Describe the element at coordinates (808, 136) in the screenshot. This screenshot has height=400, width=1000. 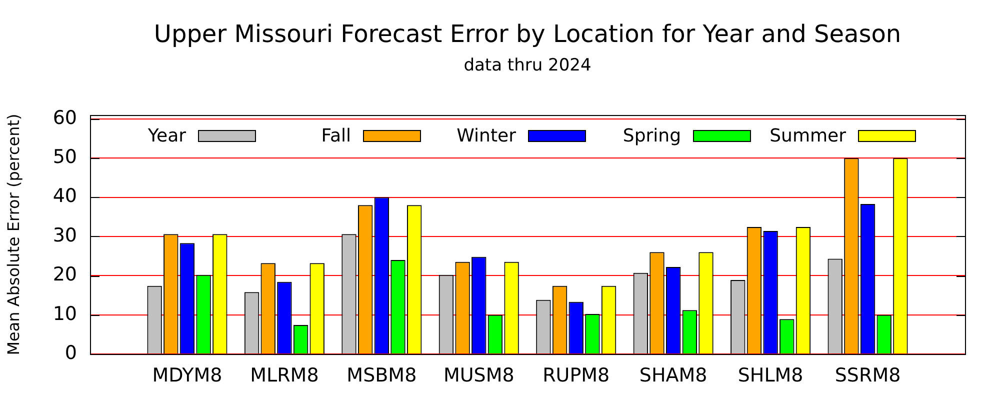
I see `legend-label: Summer` at that location.